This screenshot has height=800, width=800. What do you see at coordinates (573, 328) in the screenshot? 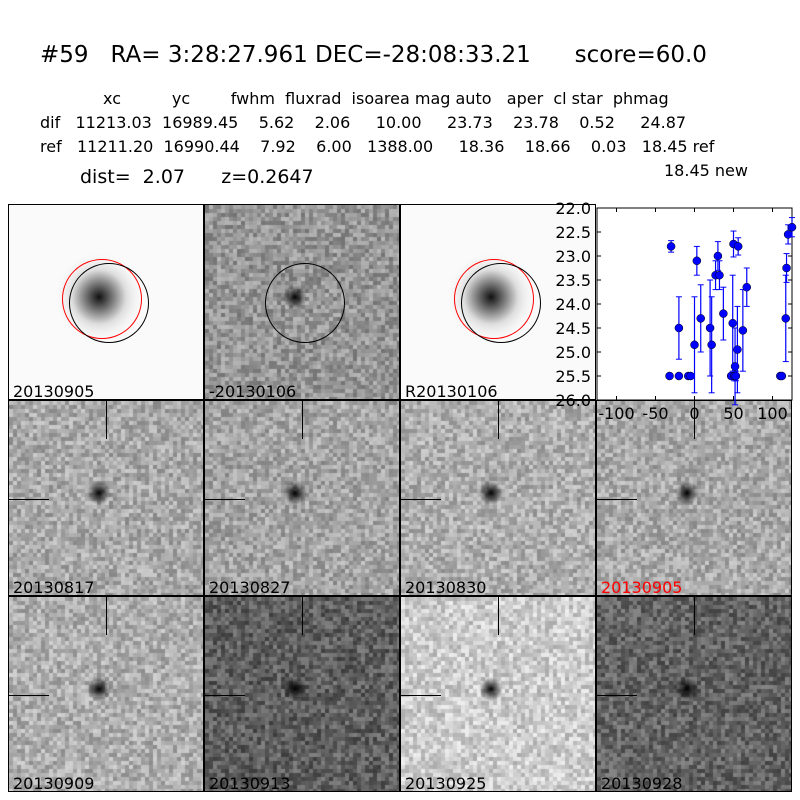
I see `y-tick-label: 24.5` at bounding box center [573, 328].